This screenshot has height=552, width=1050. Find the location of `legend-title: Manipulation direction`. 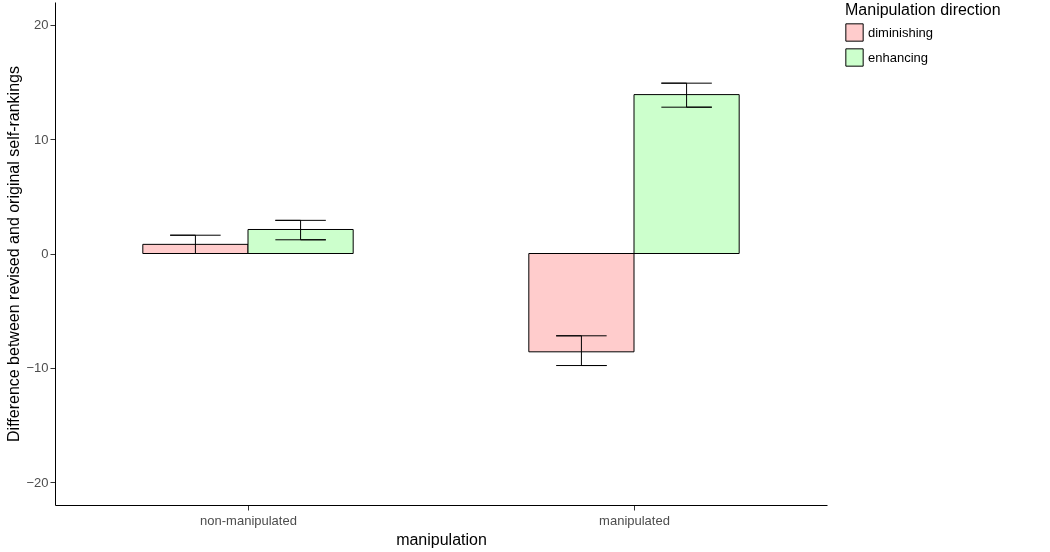

legend-title: Manipulation direction is located at coordinates (923, 9).